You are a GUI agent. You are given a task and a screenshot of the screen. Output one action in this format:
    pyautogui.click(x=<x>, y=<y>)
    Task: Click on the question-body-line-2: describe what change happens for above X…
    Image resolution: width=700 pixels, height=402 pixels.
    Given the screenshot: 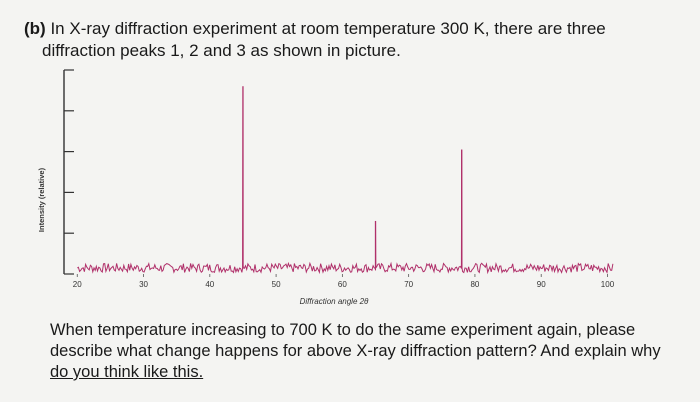 What is the action you would take?
    pyautogui.click(x=355, y=351)
    